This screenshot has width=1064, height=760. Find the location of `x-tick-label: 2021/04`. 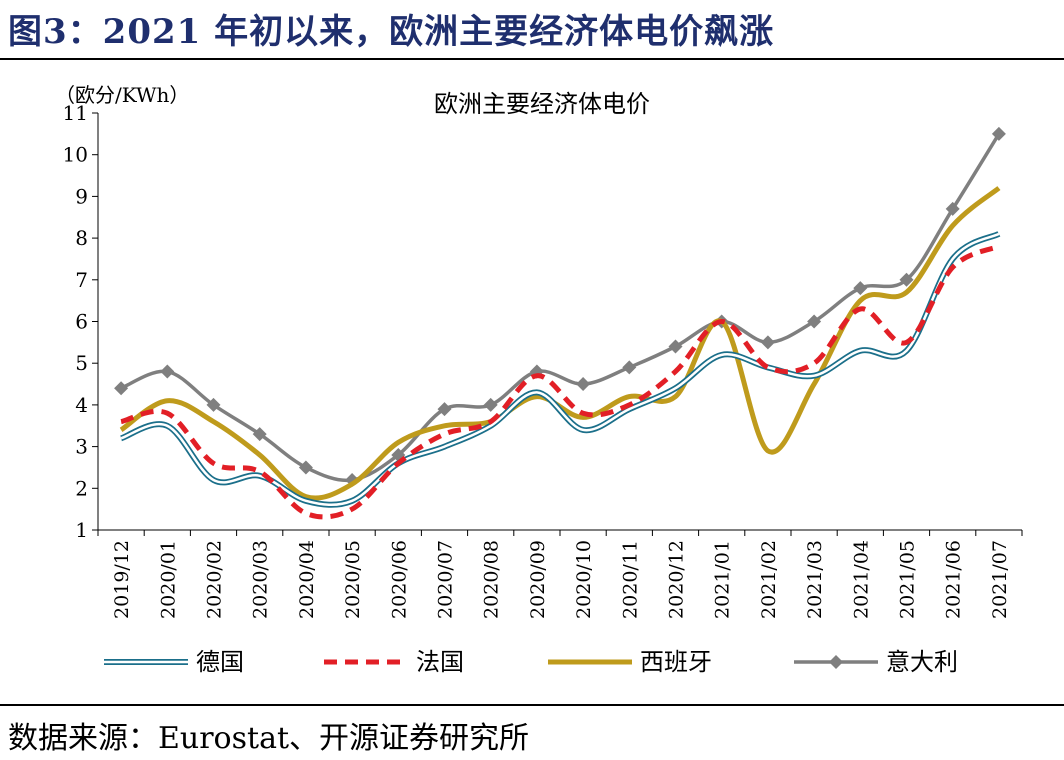

x-tick-label: 2021/04 is located at coordinates (861, 579).